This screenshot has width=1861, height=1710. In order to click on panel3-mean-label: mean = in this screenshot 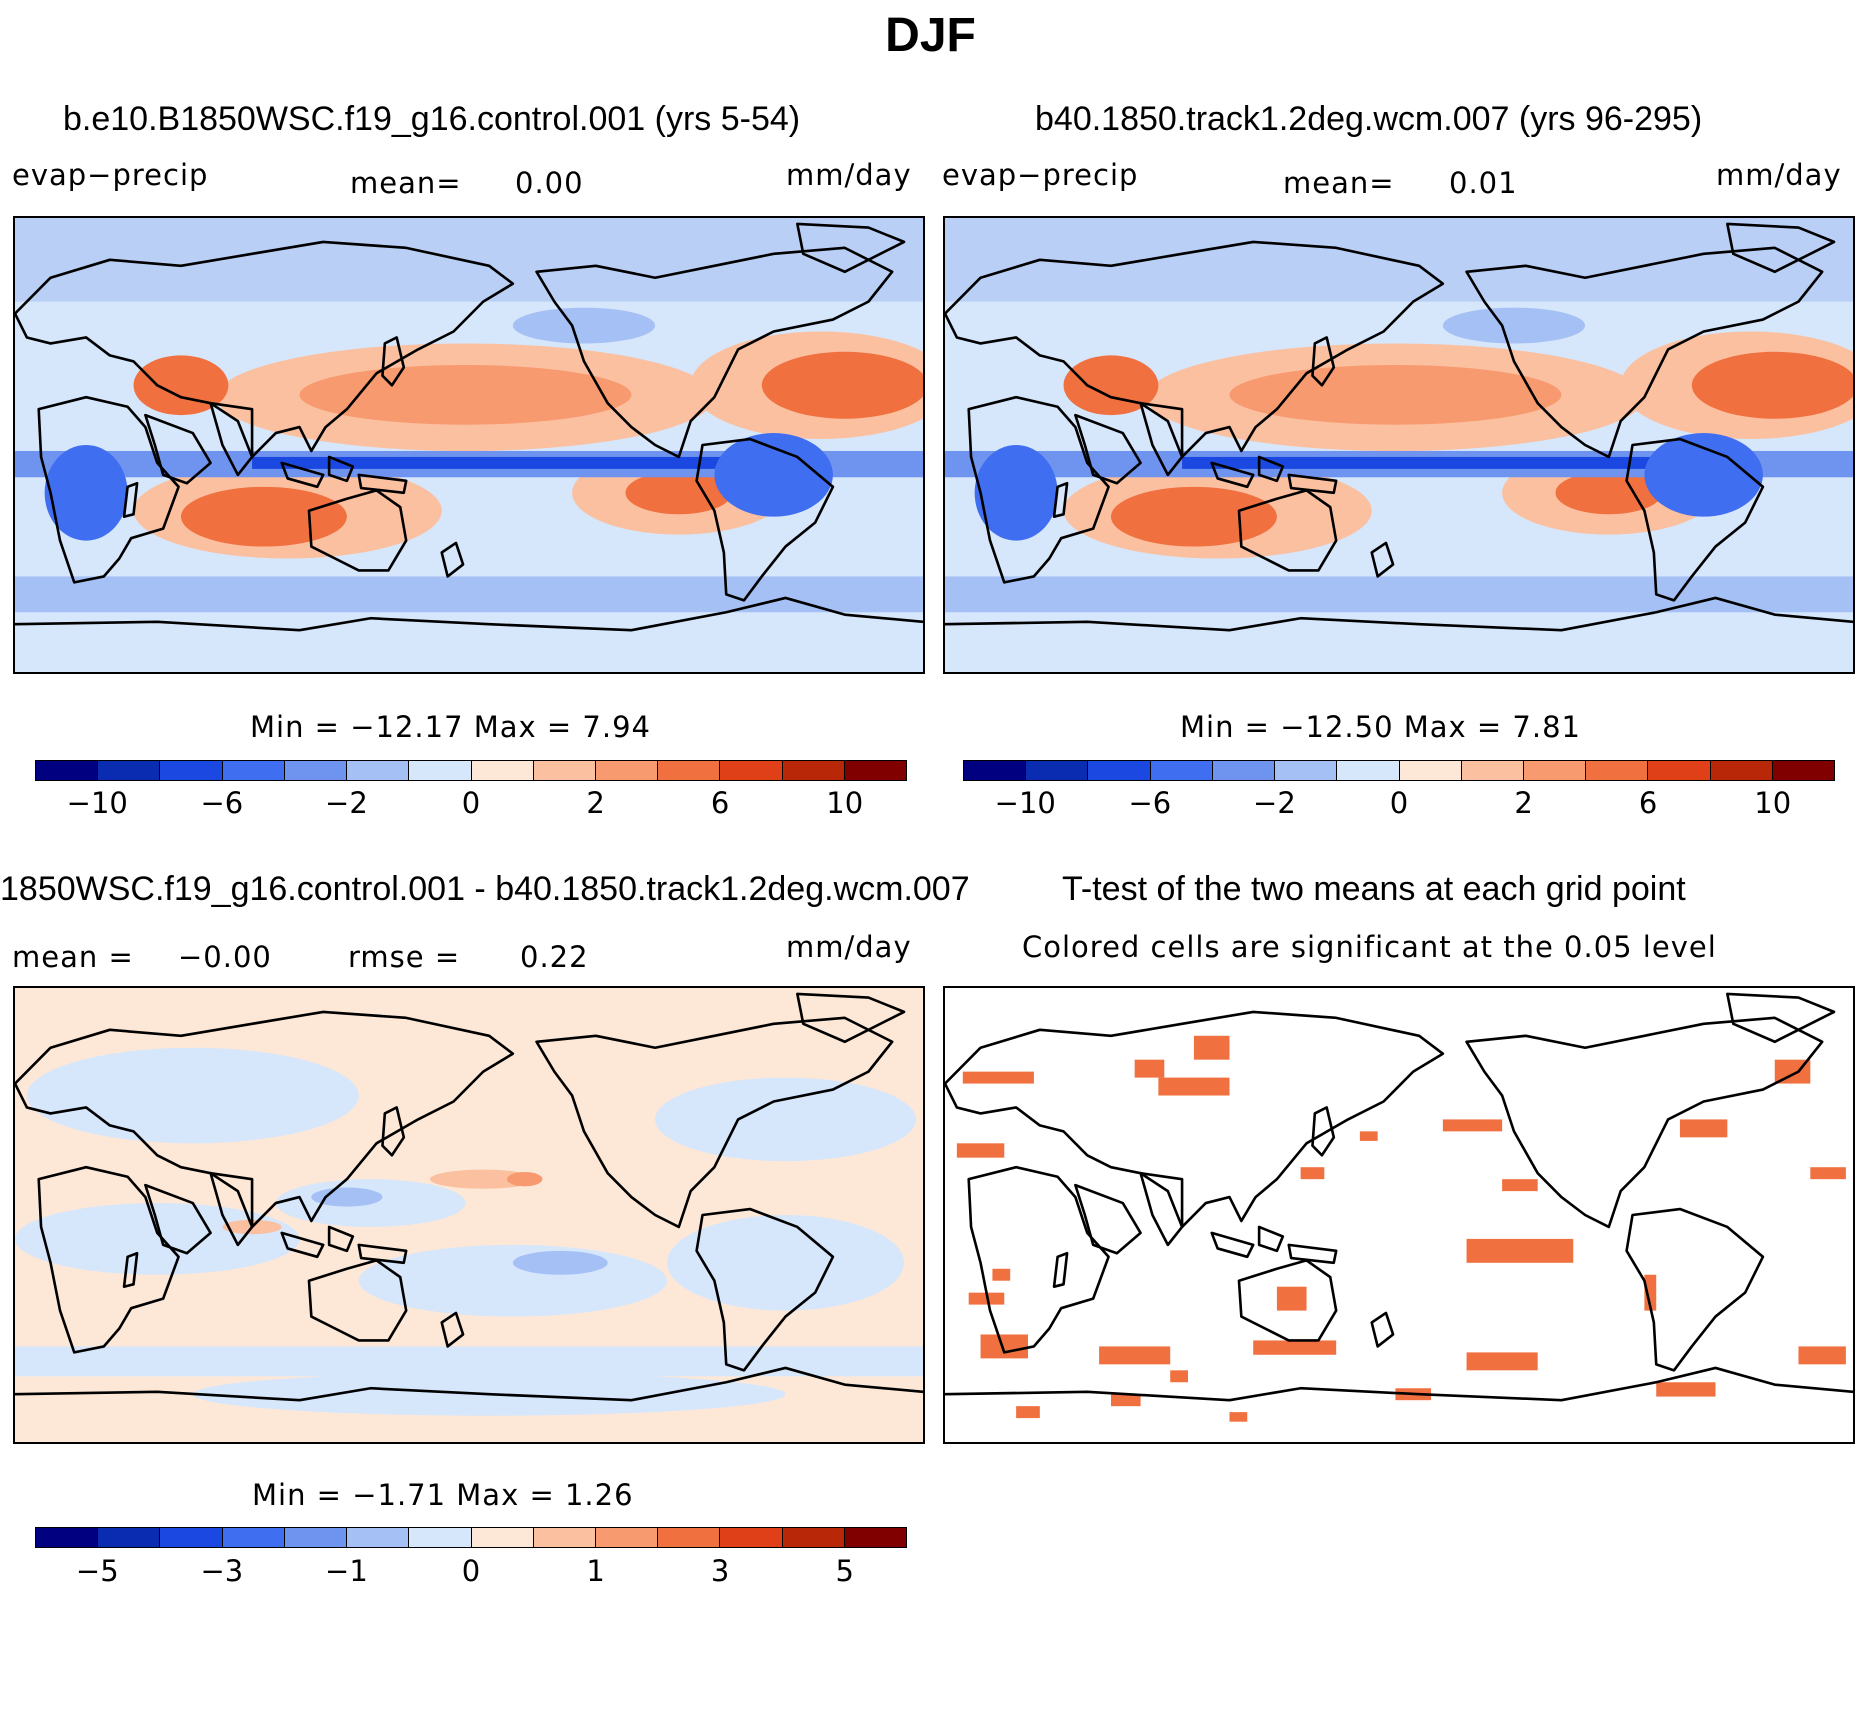, I will do `click(73, 957)`.